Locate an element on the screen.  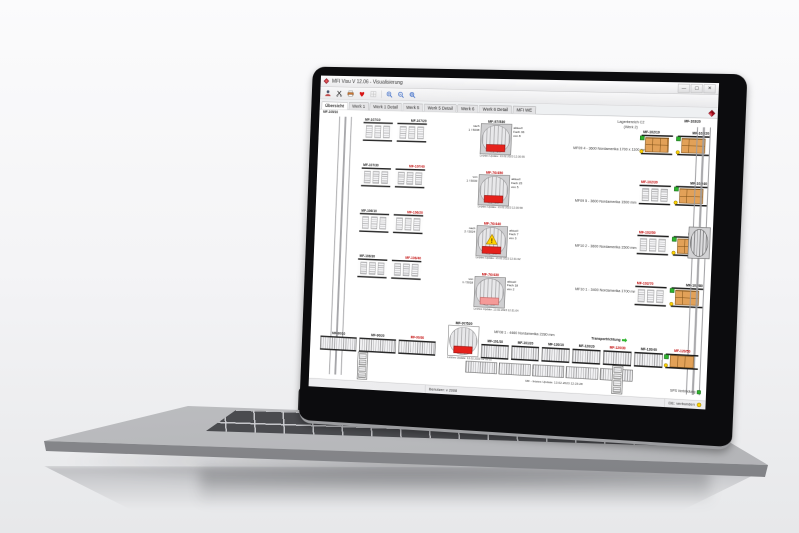
statusbar-connection: DE: verbunden is located at coordinates (684, 404).